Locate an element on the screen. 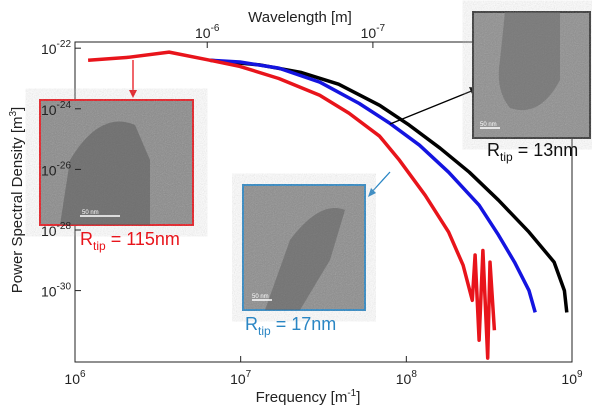  x2-tick-label: 10⁻⁷ is located at coordinates (373, 32).